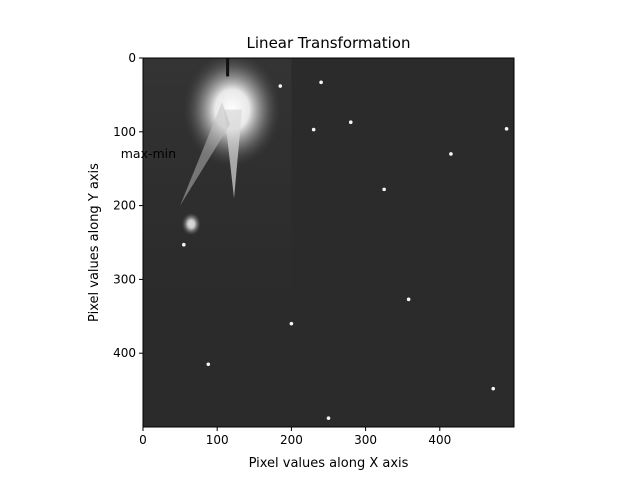 This screenshot has width=640, height=480. What do you see at coordinates (329, 463) in the screenshot?
I see `x-axis-label: Pixel values along X axis` at bounding box center [329, 463].